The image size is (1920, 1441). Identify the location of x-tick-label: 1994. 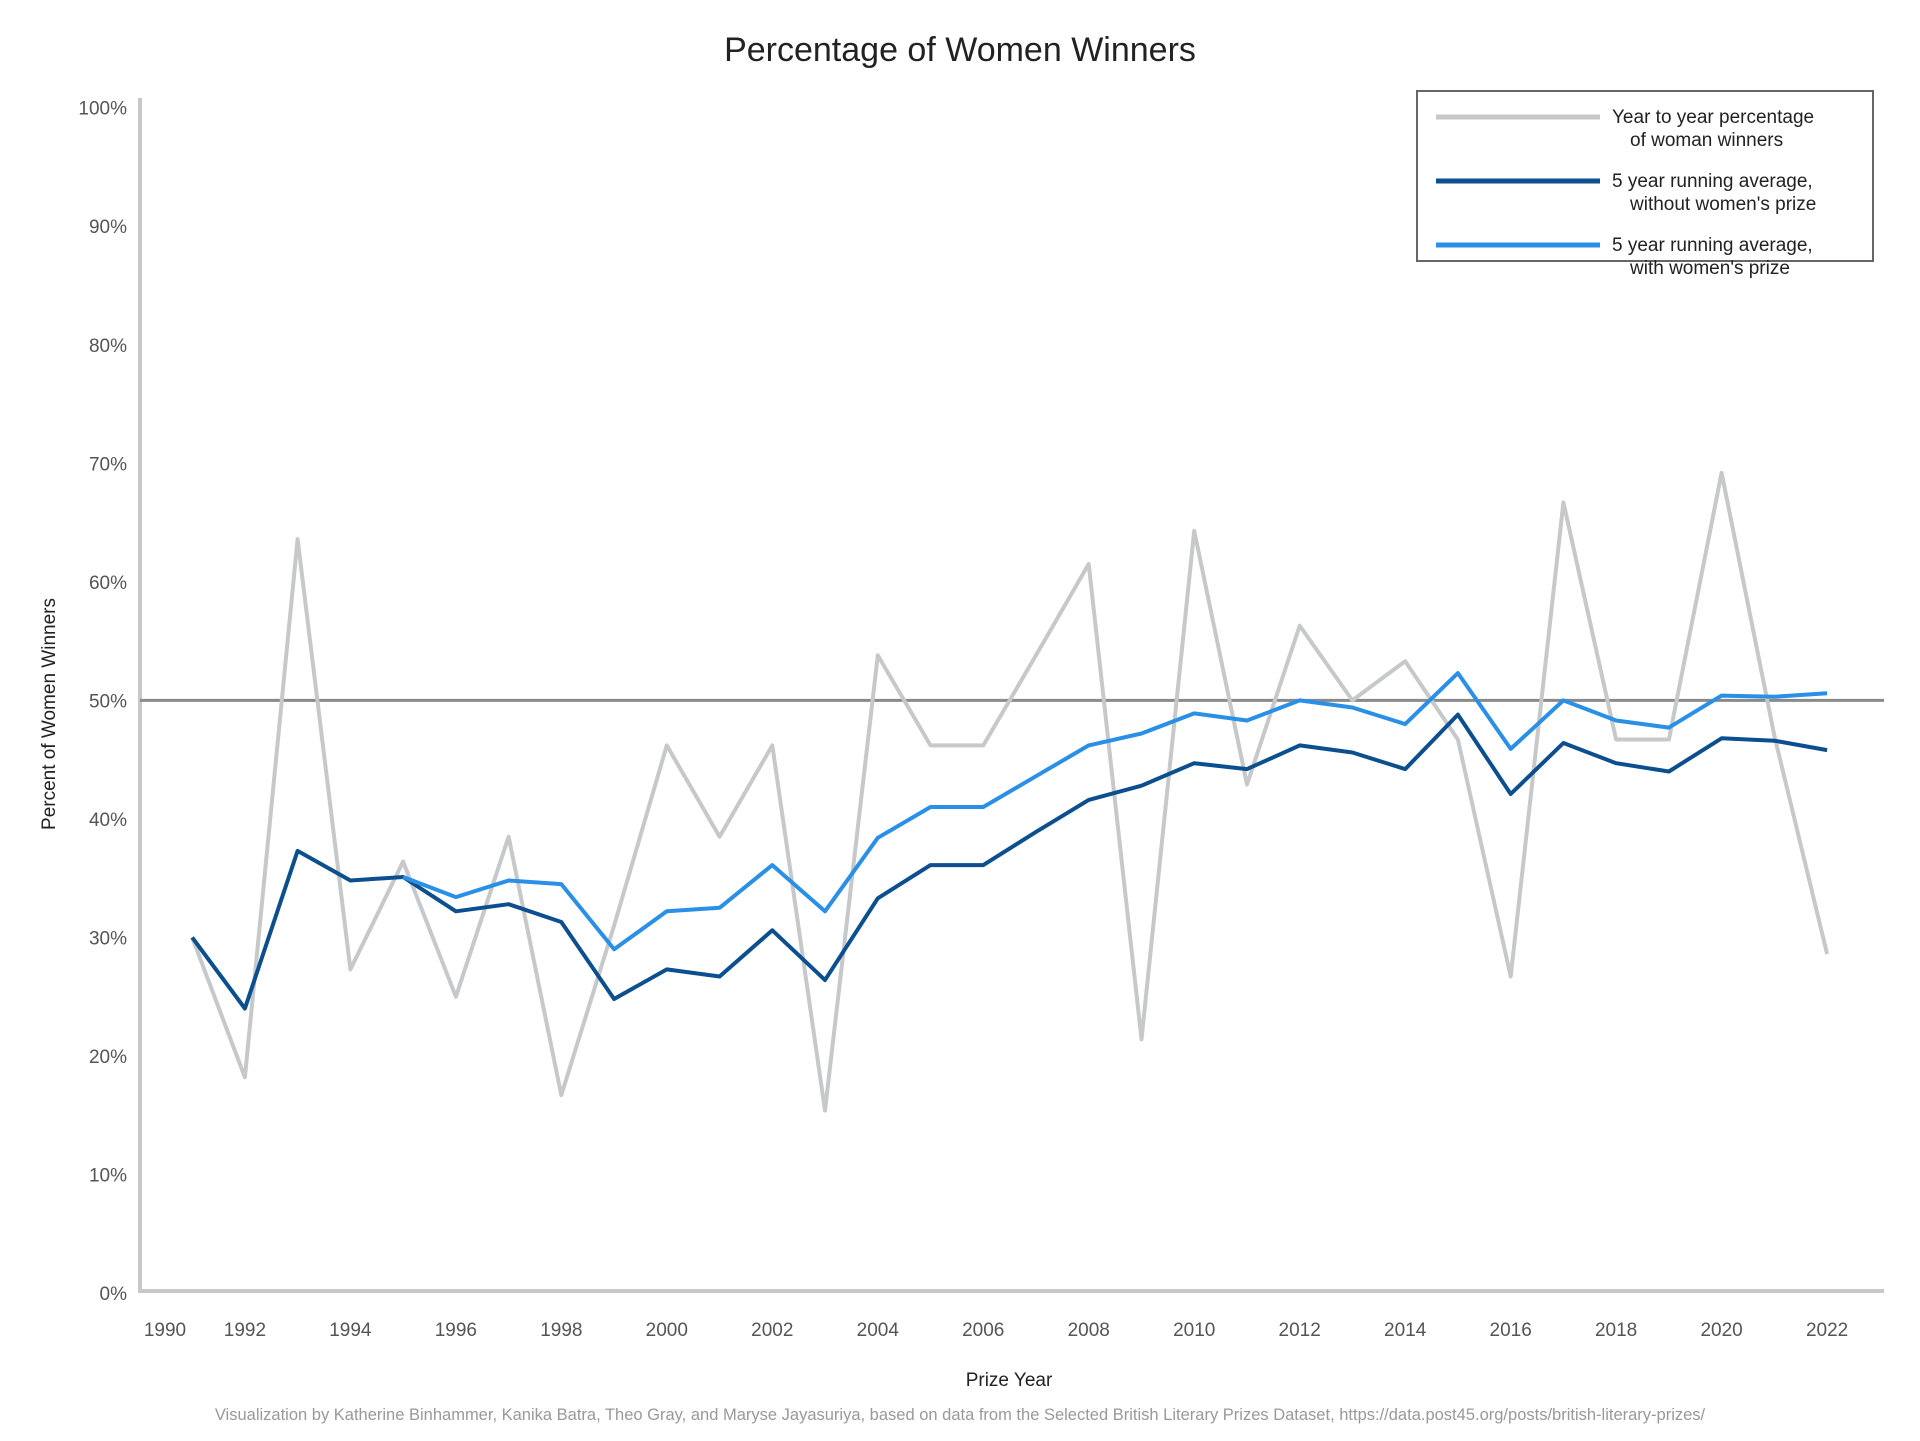
(350, 1330).